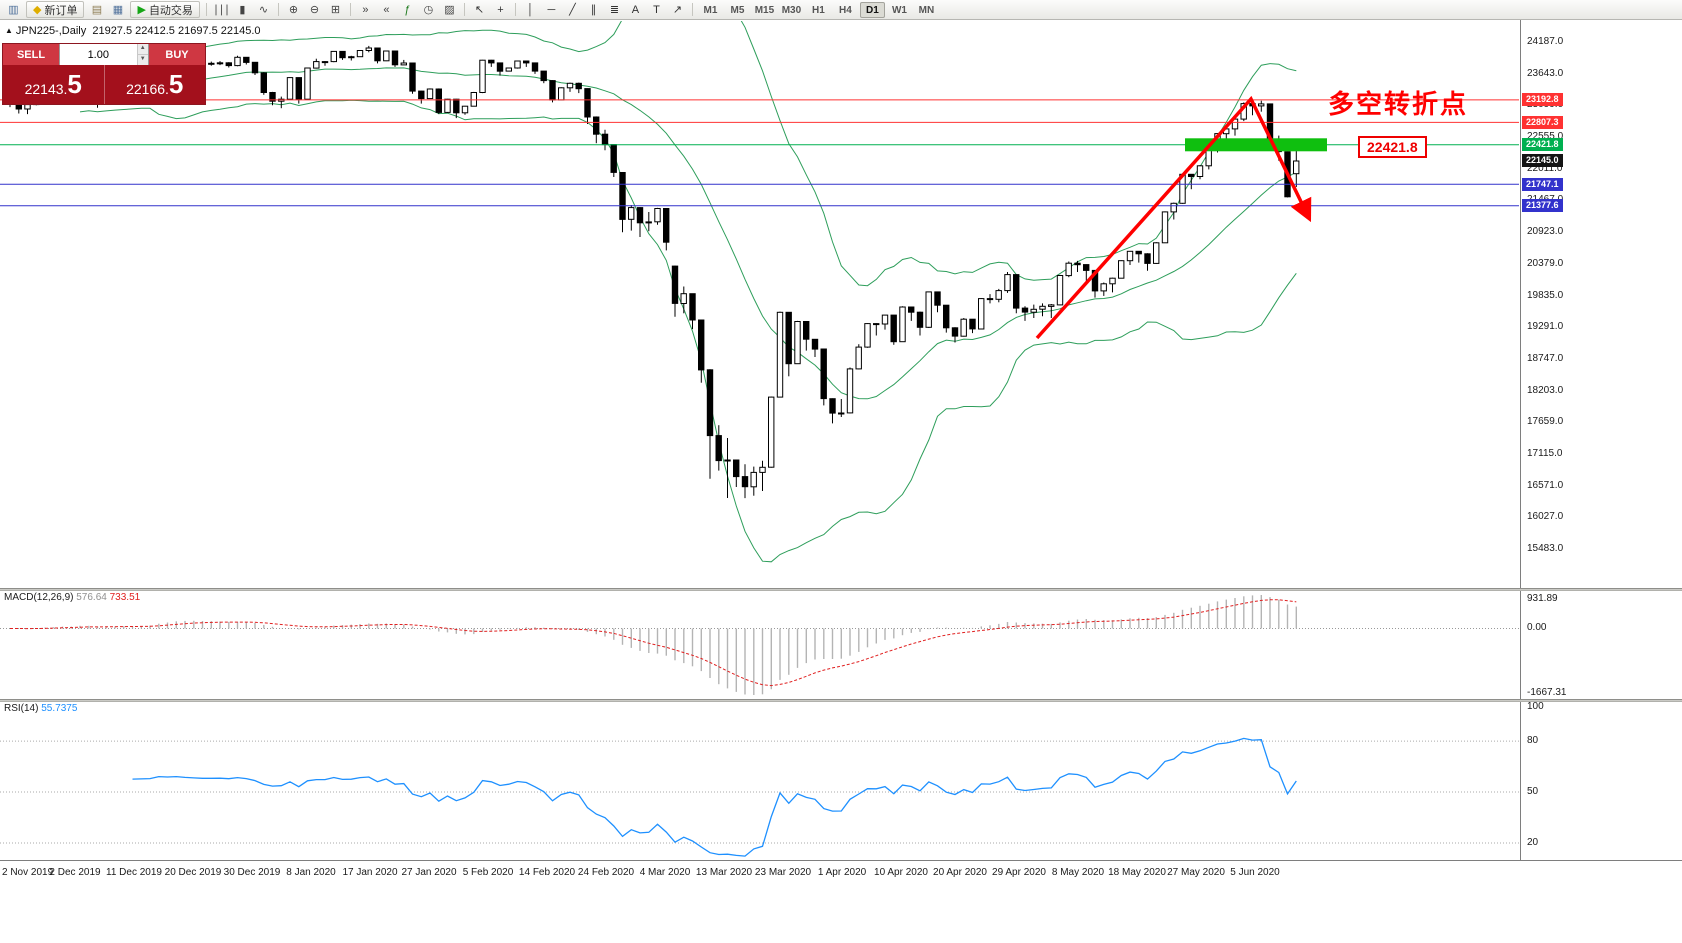 This screenshot has width=1682, height=943. I want to click on volume-decrease-button: ▼, so click(142, 60).